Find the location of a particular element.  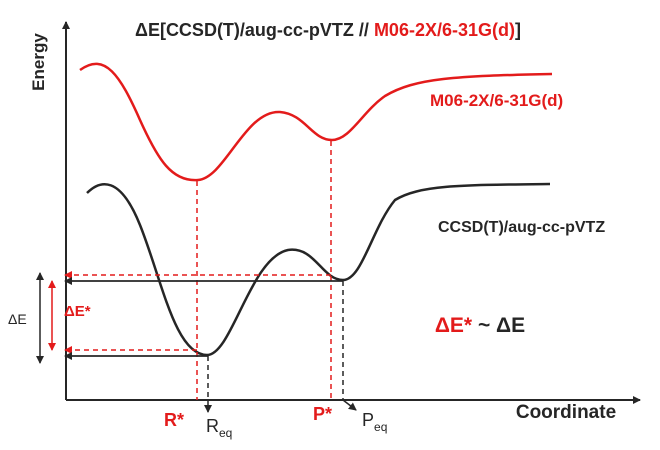

p-star-label: P* is located at coordinates (322, 414).